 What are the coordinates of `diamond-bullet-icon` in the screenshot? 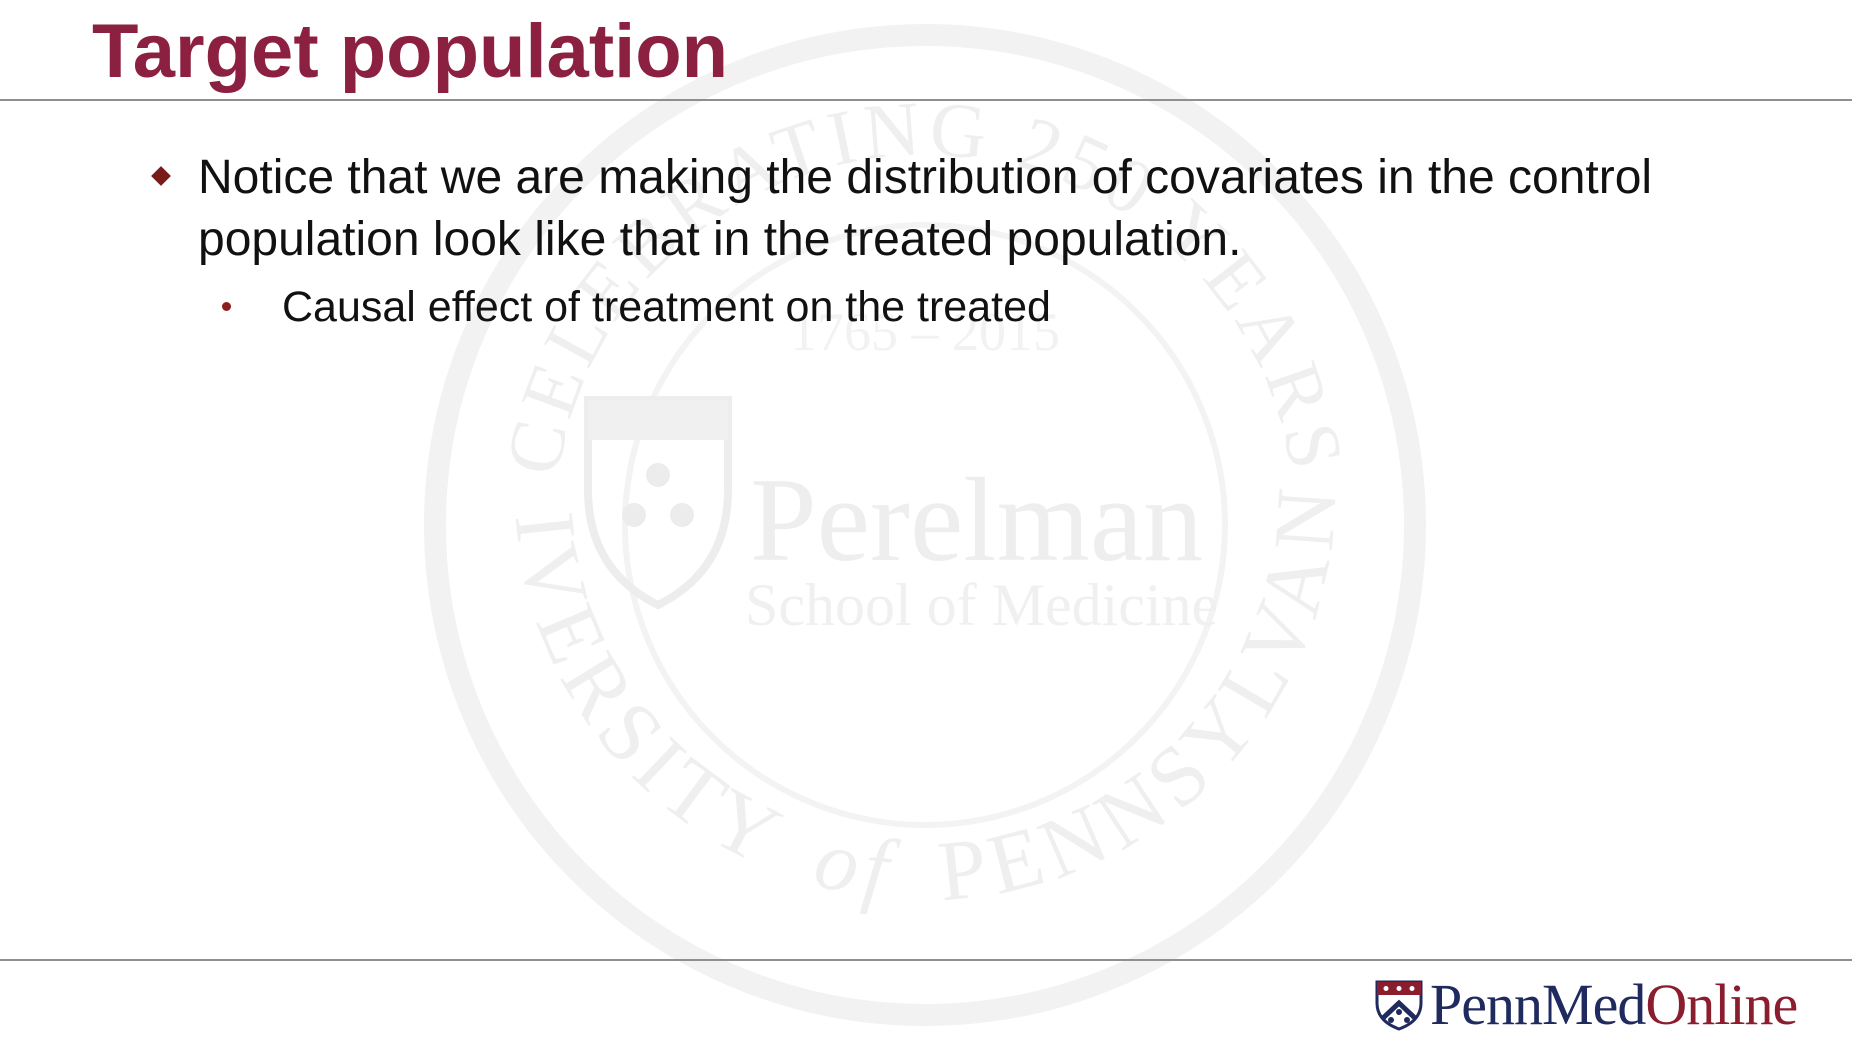 It's located at (161, 176).